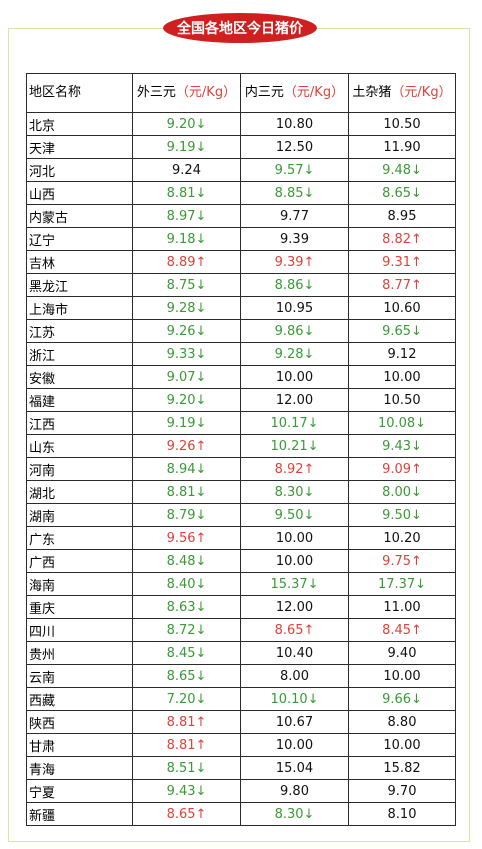 This screenshot has height=849, width=482. What do you see at coordinates (186, 262) in the screenshot?
I see `price-cell: 8.89↑` at bounding box center [186, 262].